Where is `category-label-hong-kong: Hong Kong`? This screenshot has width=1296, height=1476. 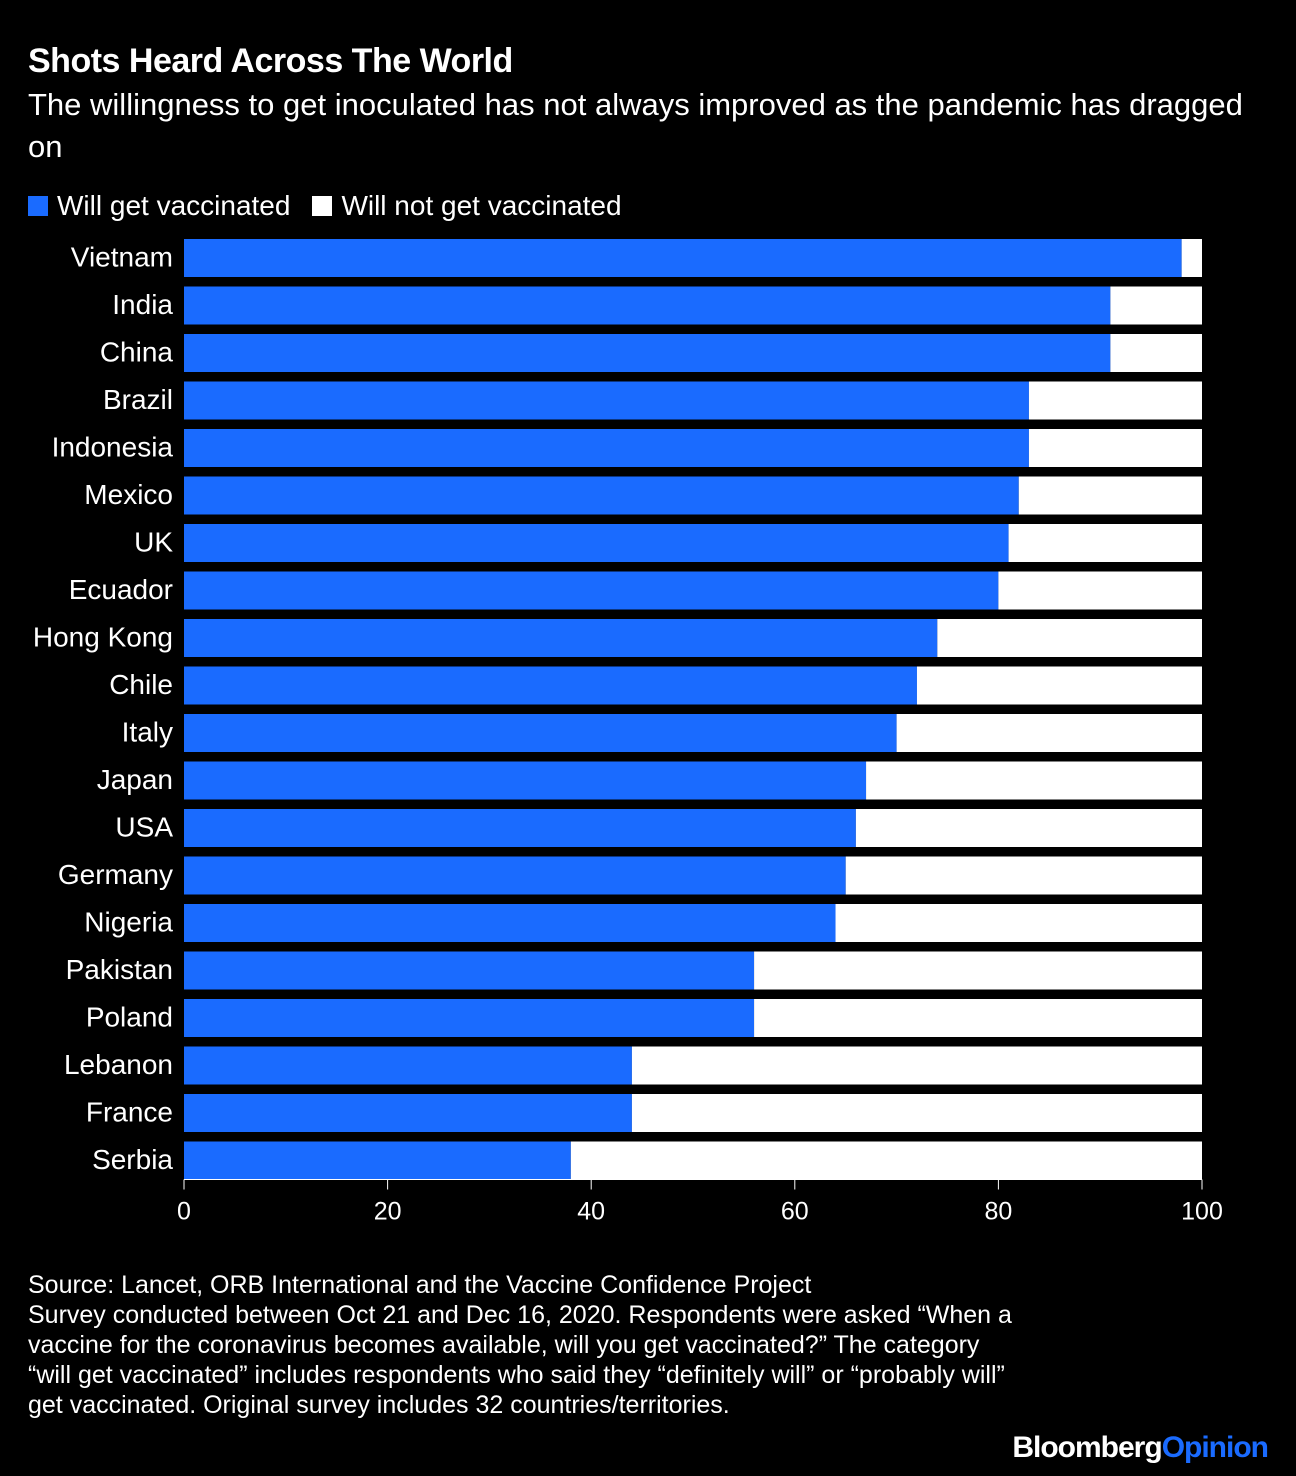
category-label-hong-kong: Hong Kong is located at coordinates (103, 636).